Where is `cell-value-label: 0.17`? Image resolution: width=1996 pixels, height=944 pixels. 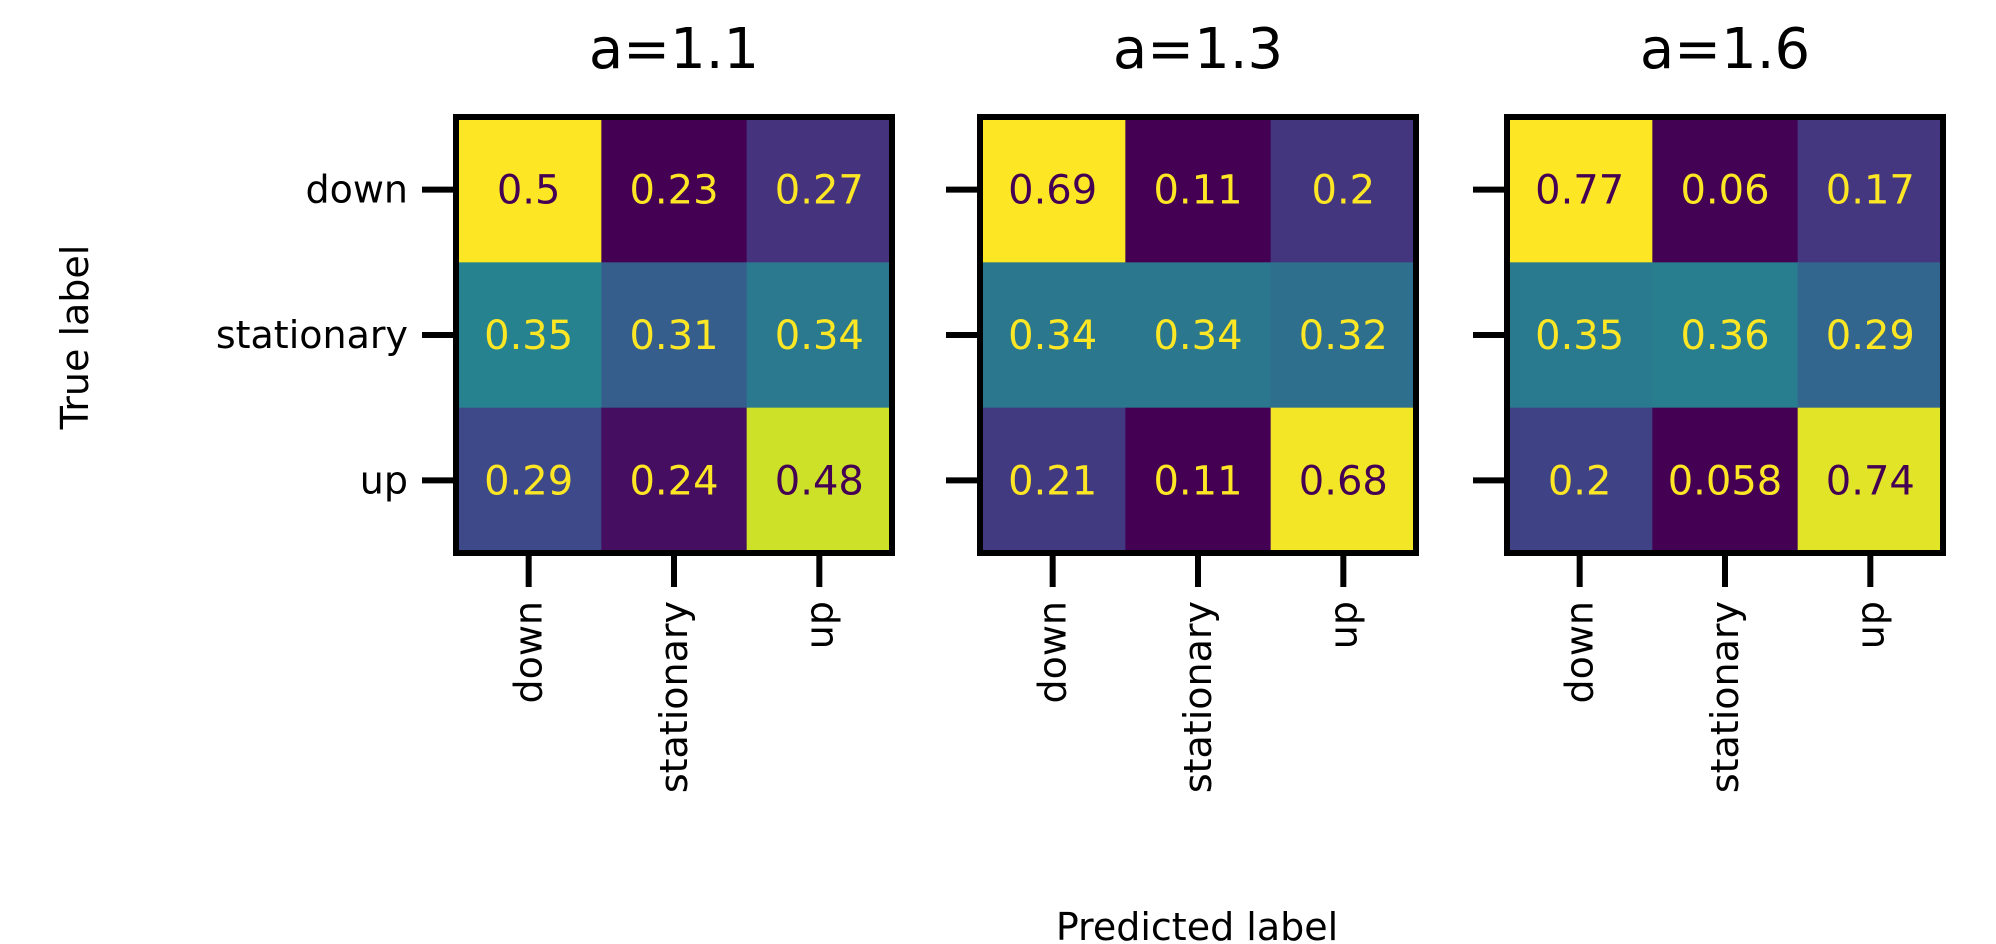
cell-value-label: 0.17 is located at coordinates (1870, 191).